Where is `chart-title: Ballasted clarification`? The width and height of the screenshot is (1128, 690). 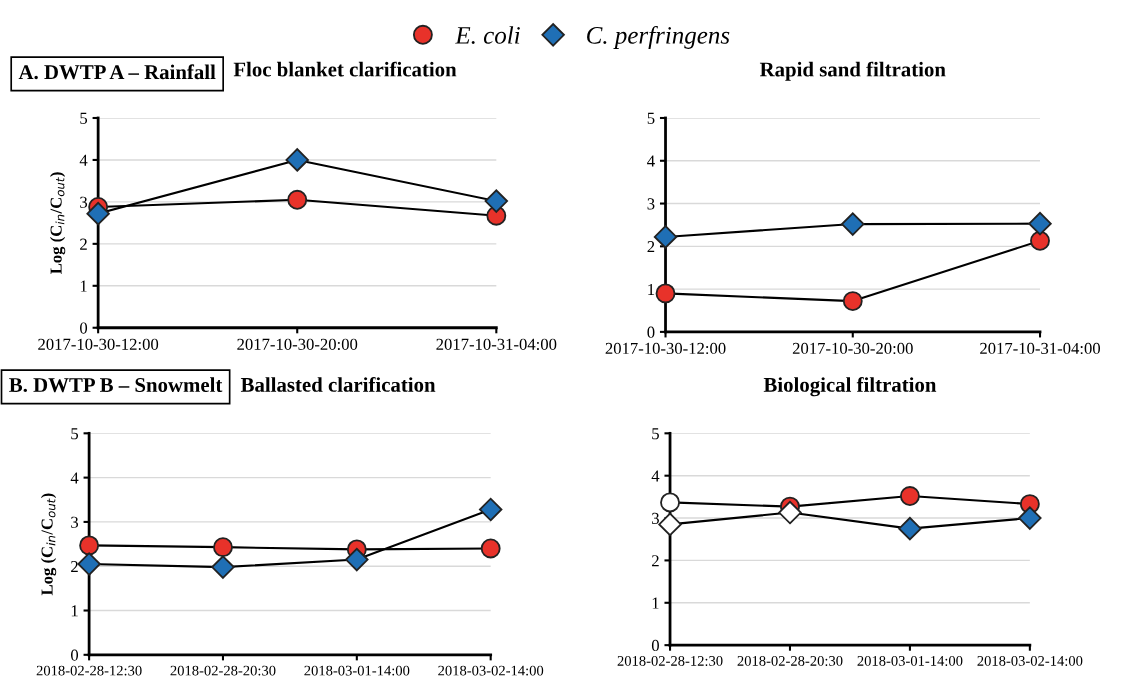 chart-title: Ballasted clarification is located at coordinates (338, 384).